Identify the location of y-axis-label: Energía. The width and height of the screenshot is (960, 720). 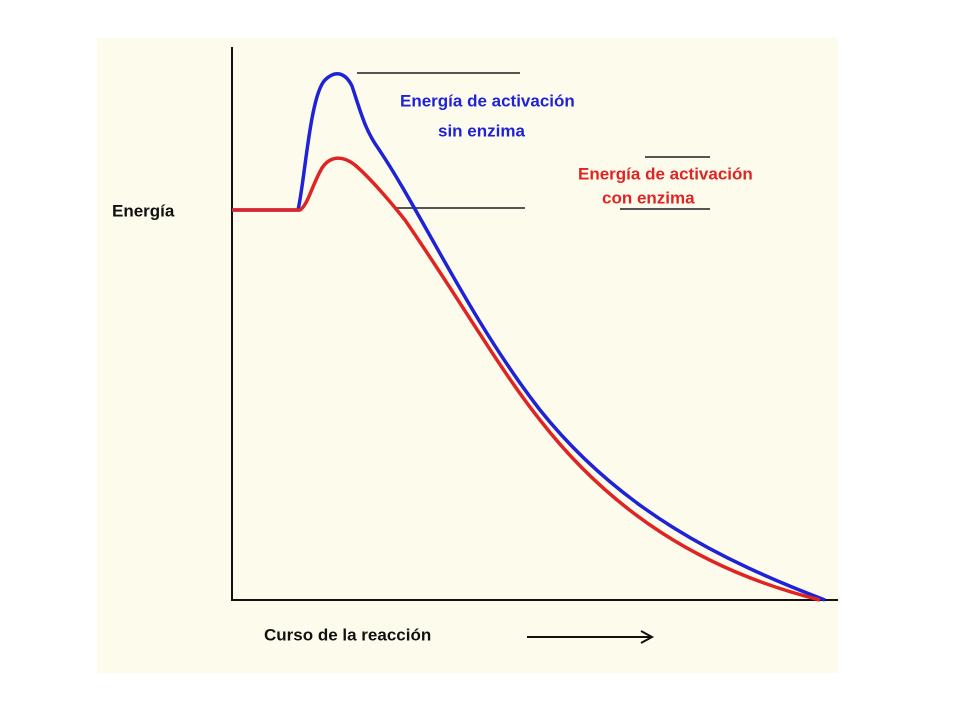
(143, 210).